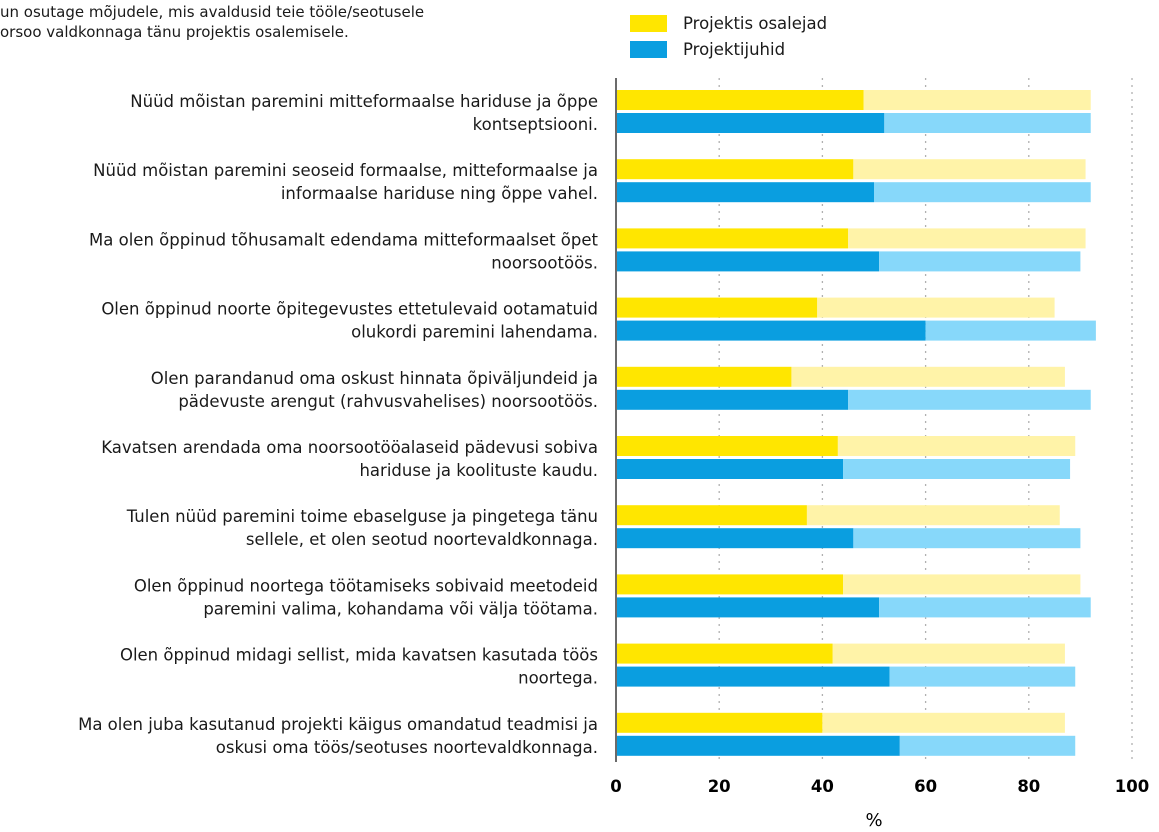 The width and height of the screenshot is (1159, 832). What do you see at coordinates (1132, 786) in the screenshot?
I see `x-tick-label-100: 100` at bounding box center [1132, 786].